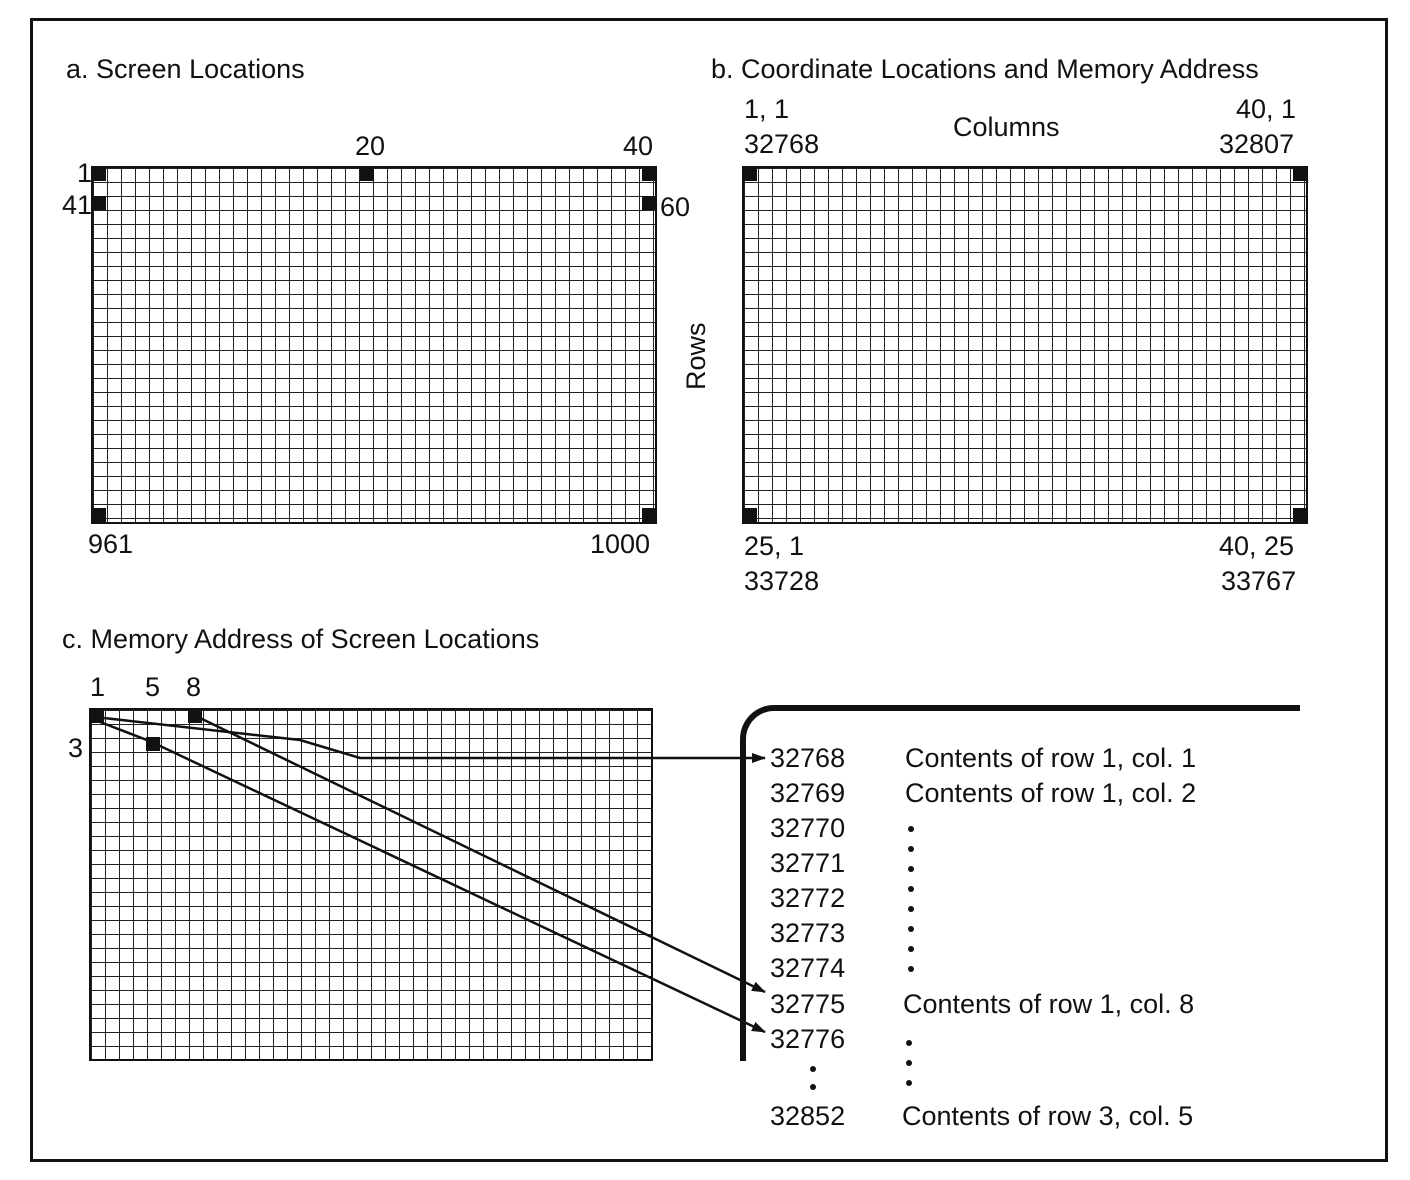 This screenshot has width=1410, height=1180. I want to click on label-location-20: 20, so click(370, 146).